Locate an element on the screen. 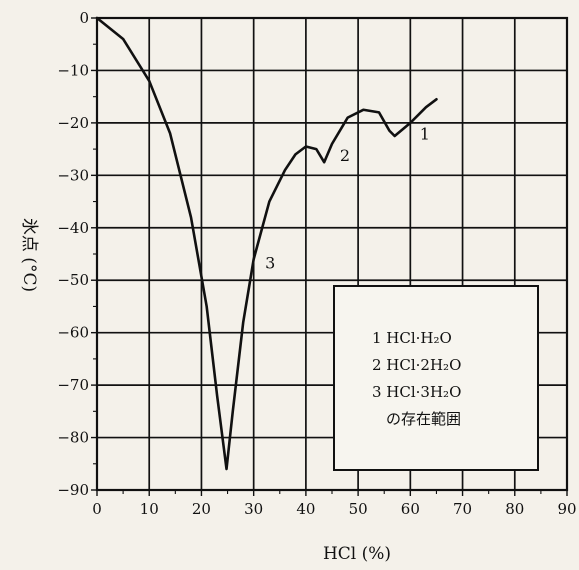  y-tick-label: −30 is located at coordinates (73, 175).